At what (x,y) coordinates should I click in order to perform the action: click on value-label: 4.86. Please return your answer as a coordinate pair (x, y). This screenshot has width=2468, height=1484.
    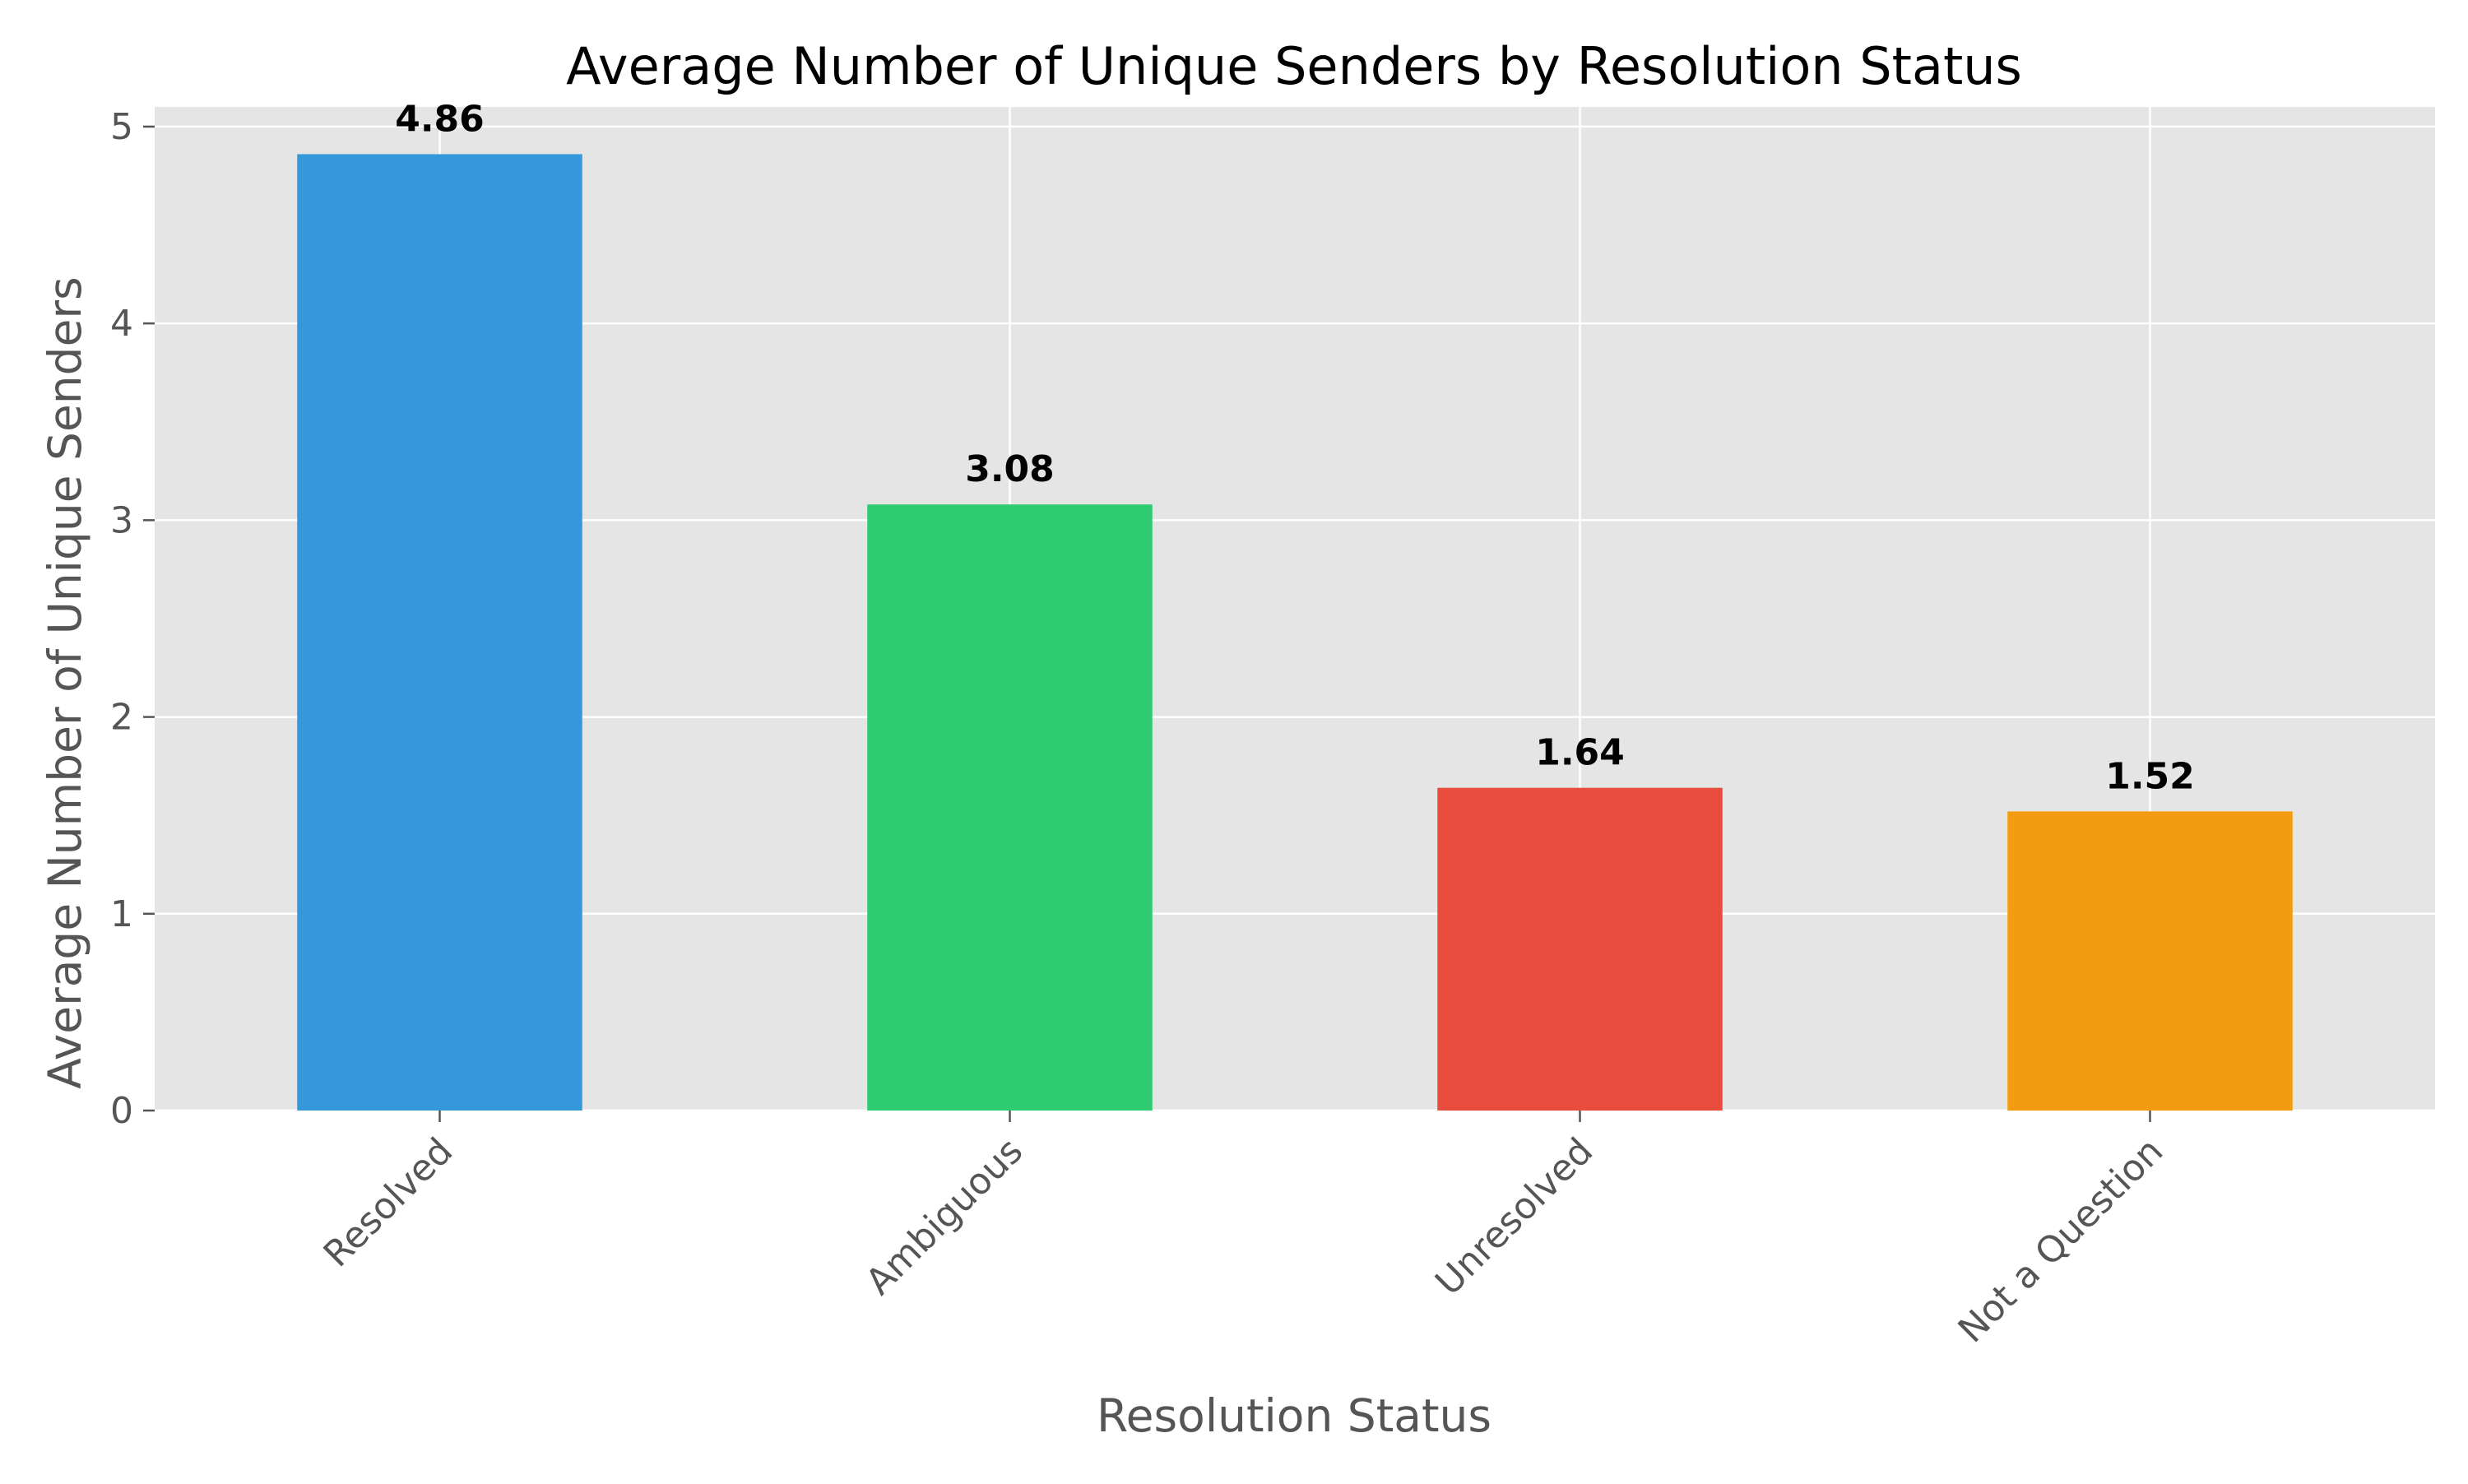
    Looking at the image, I should click on (440, 119).